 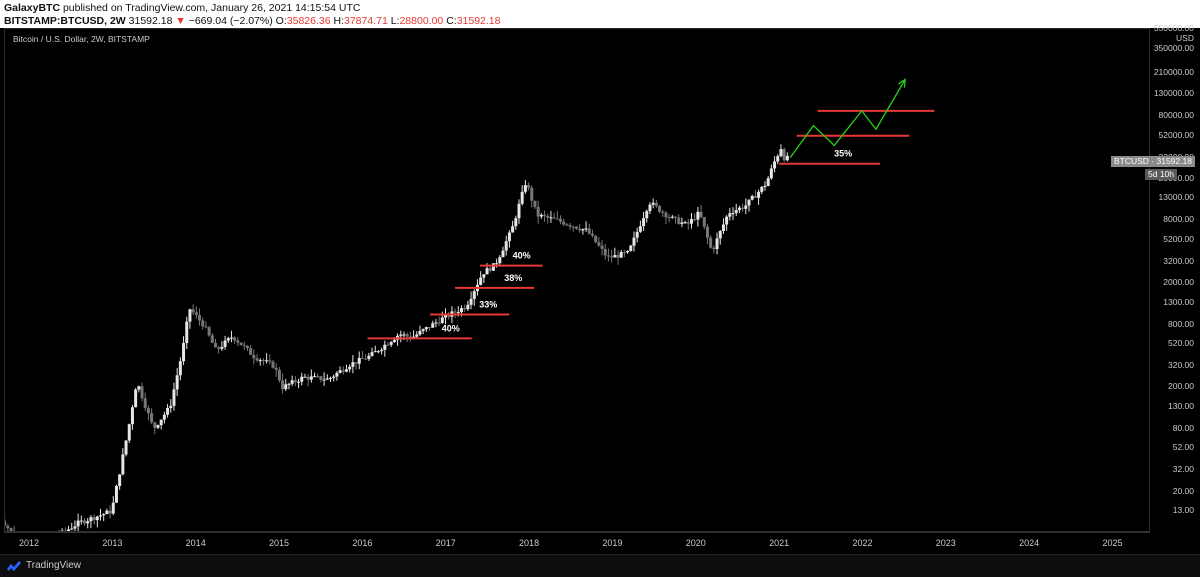 I want to click on low-label: L:, so click(x=395, y=21).